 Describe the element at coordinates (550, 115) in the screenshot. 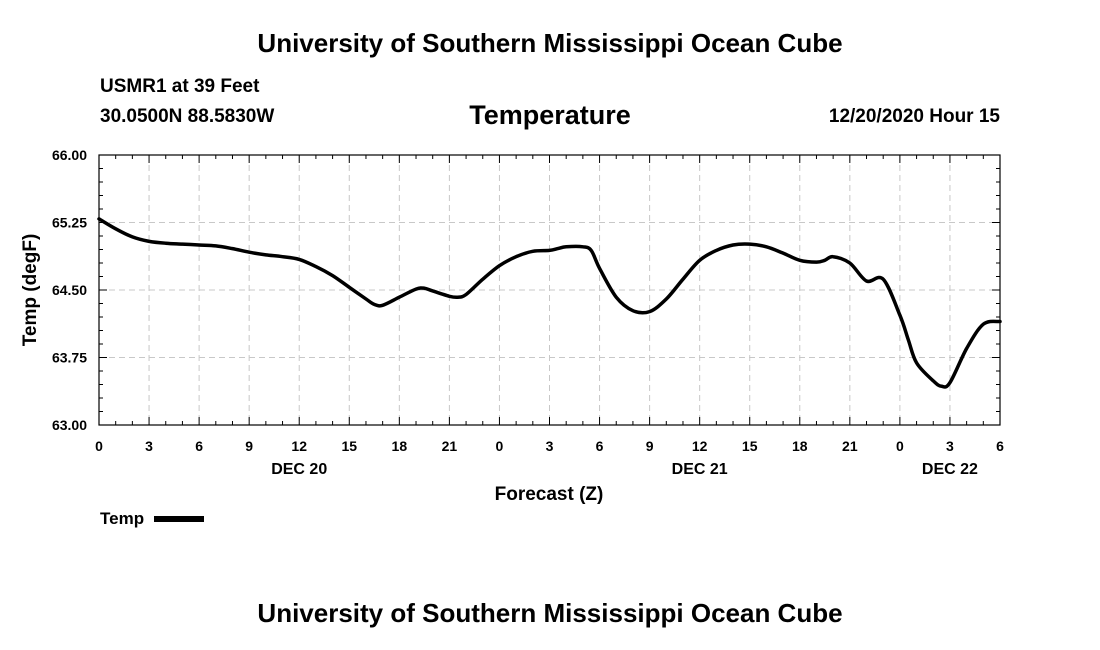

I see `parameter-title: Temperature` at that location.